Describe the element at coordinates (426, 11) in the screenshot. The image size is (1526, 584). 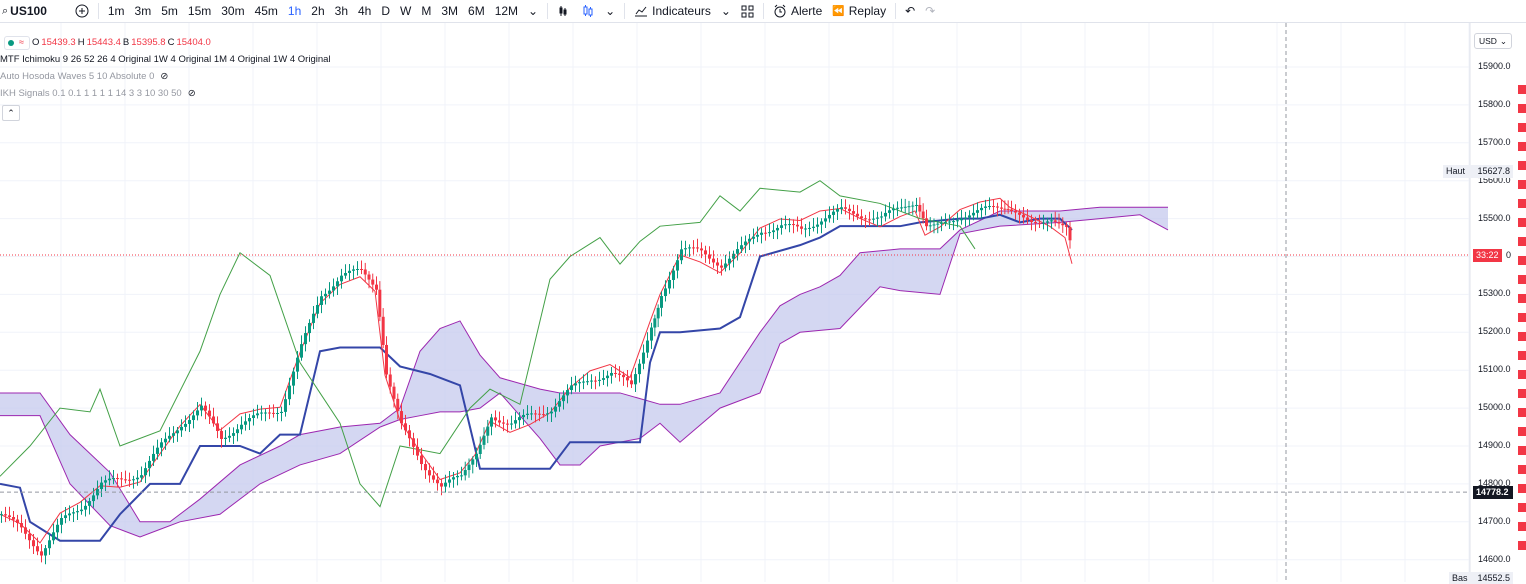
I see `timeframe-m: M` at that location.